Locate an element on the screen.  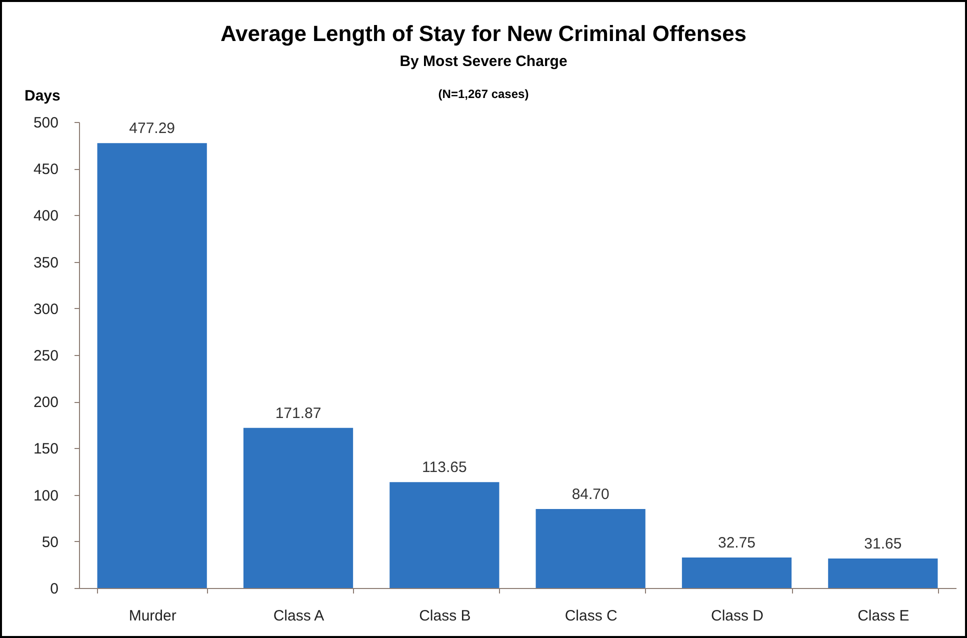
y-tick-label: 450 is located at coordinates (45, 169).